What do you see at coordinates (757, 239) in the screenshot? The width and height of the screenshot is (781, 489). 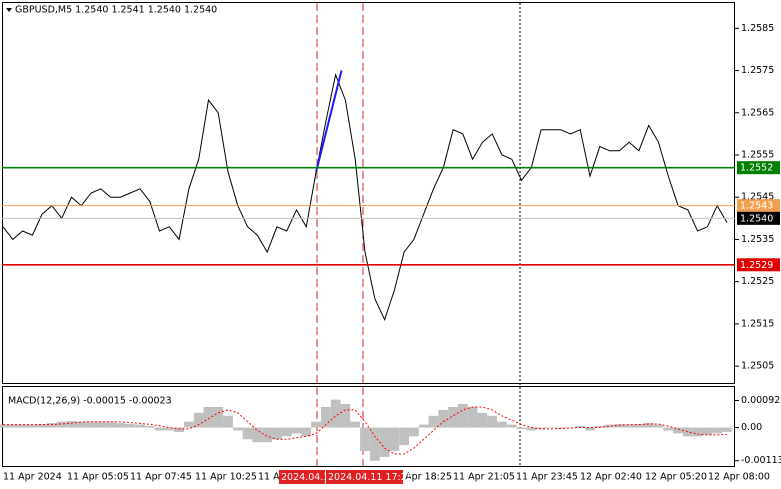 I see `y-tick-label: 1.2535` at bounding box center [757, 239].